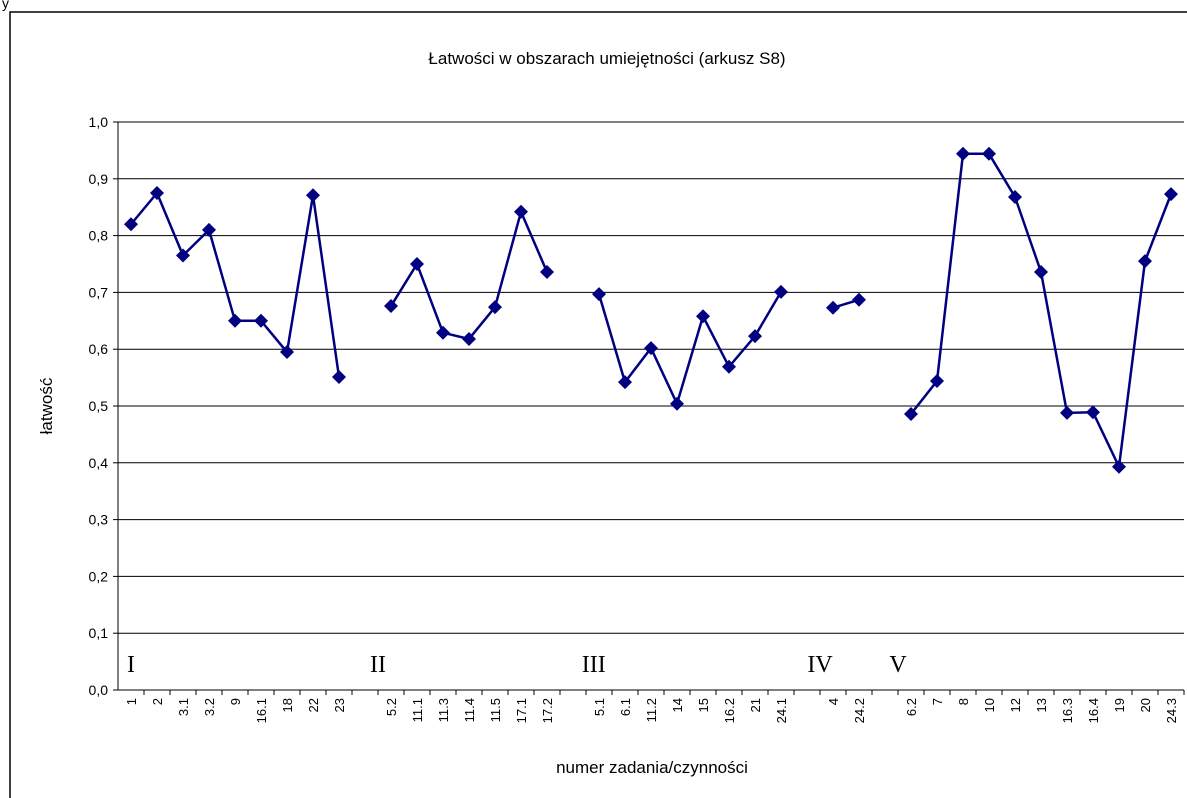 The height and width of the screenshot is (798, 1187). What do you see at coordinates (729, 710) in the screenshot?
I see `x-tick-label: 16.2` at bounding box center [729, 710].